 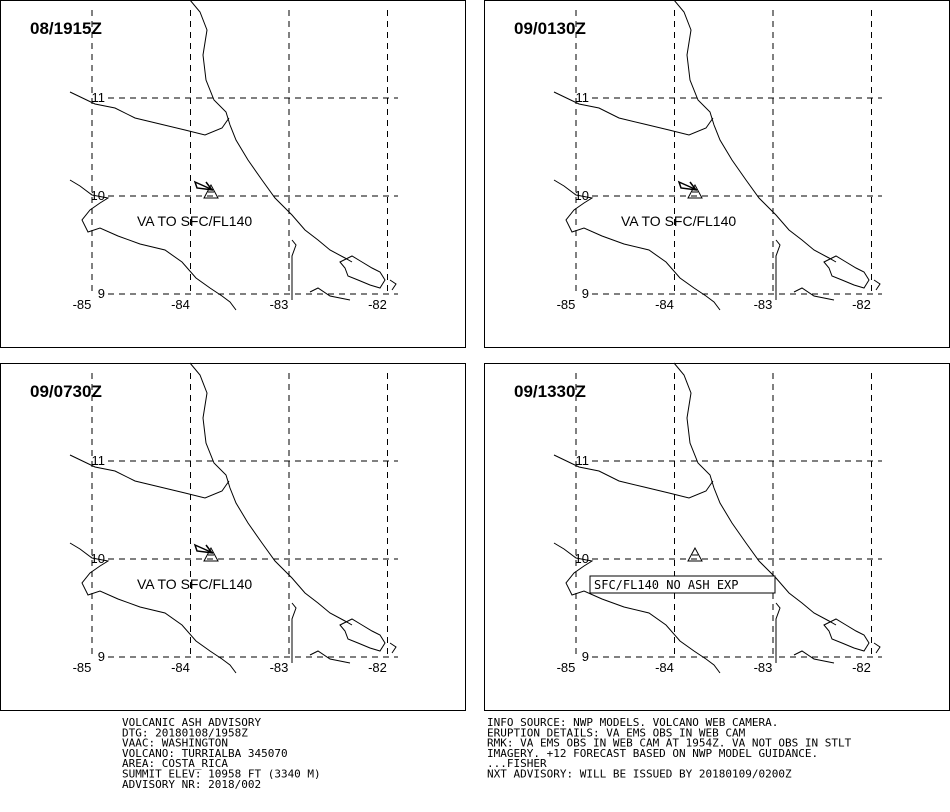 What do you see at coordinates (191, 784) in the screenshot?
I see `advisory-line: ADVISORY NR: 2018/002` at bounding box center [191, 784].